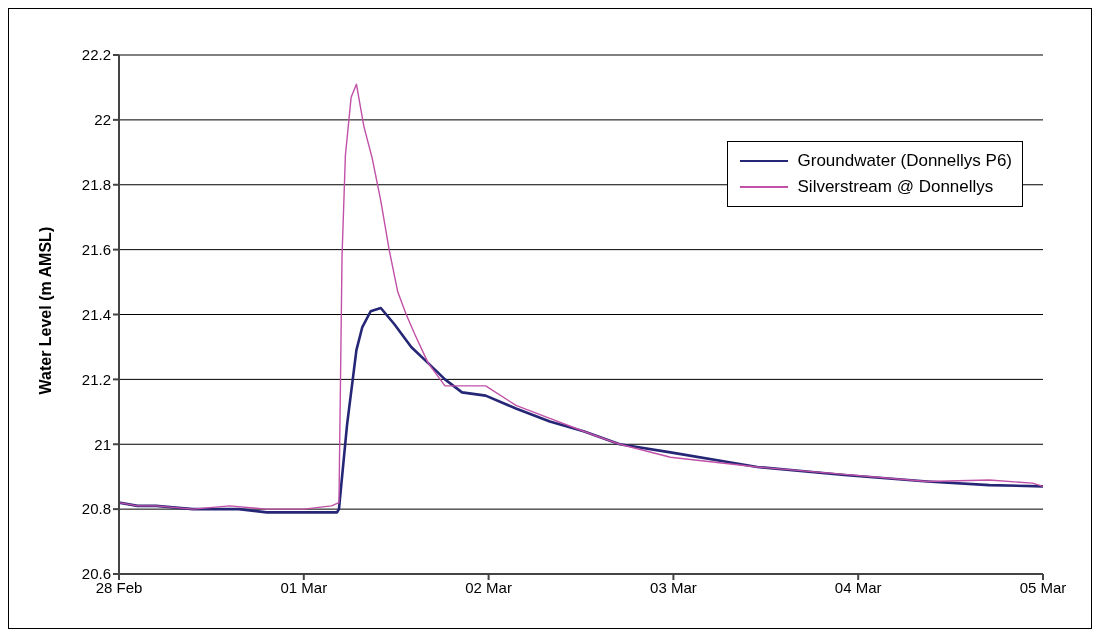  Describe the element at coordinates (102, 444) in the screenshot. I see `y-tick-label: 21` at that location.